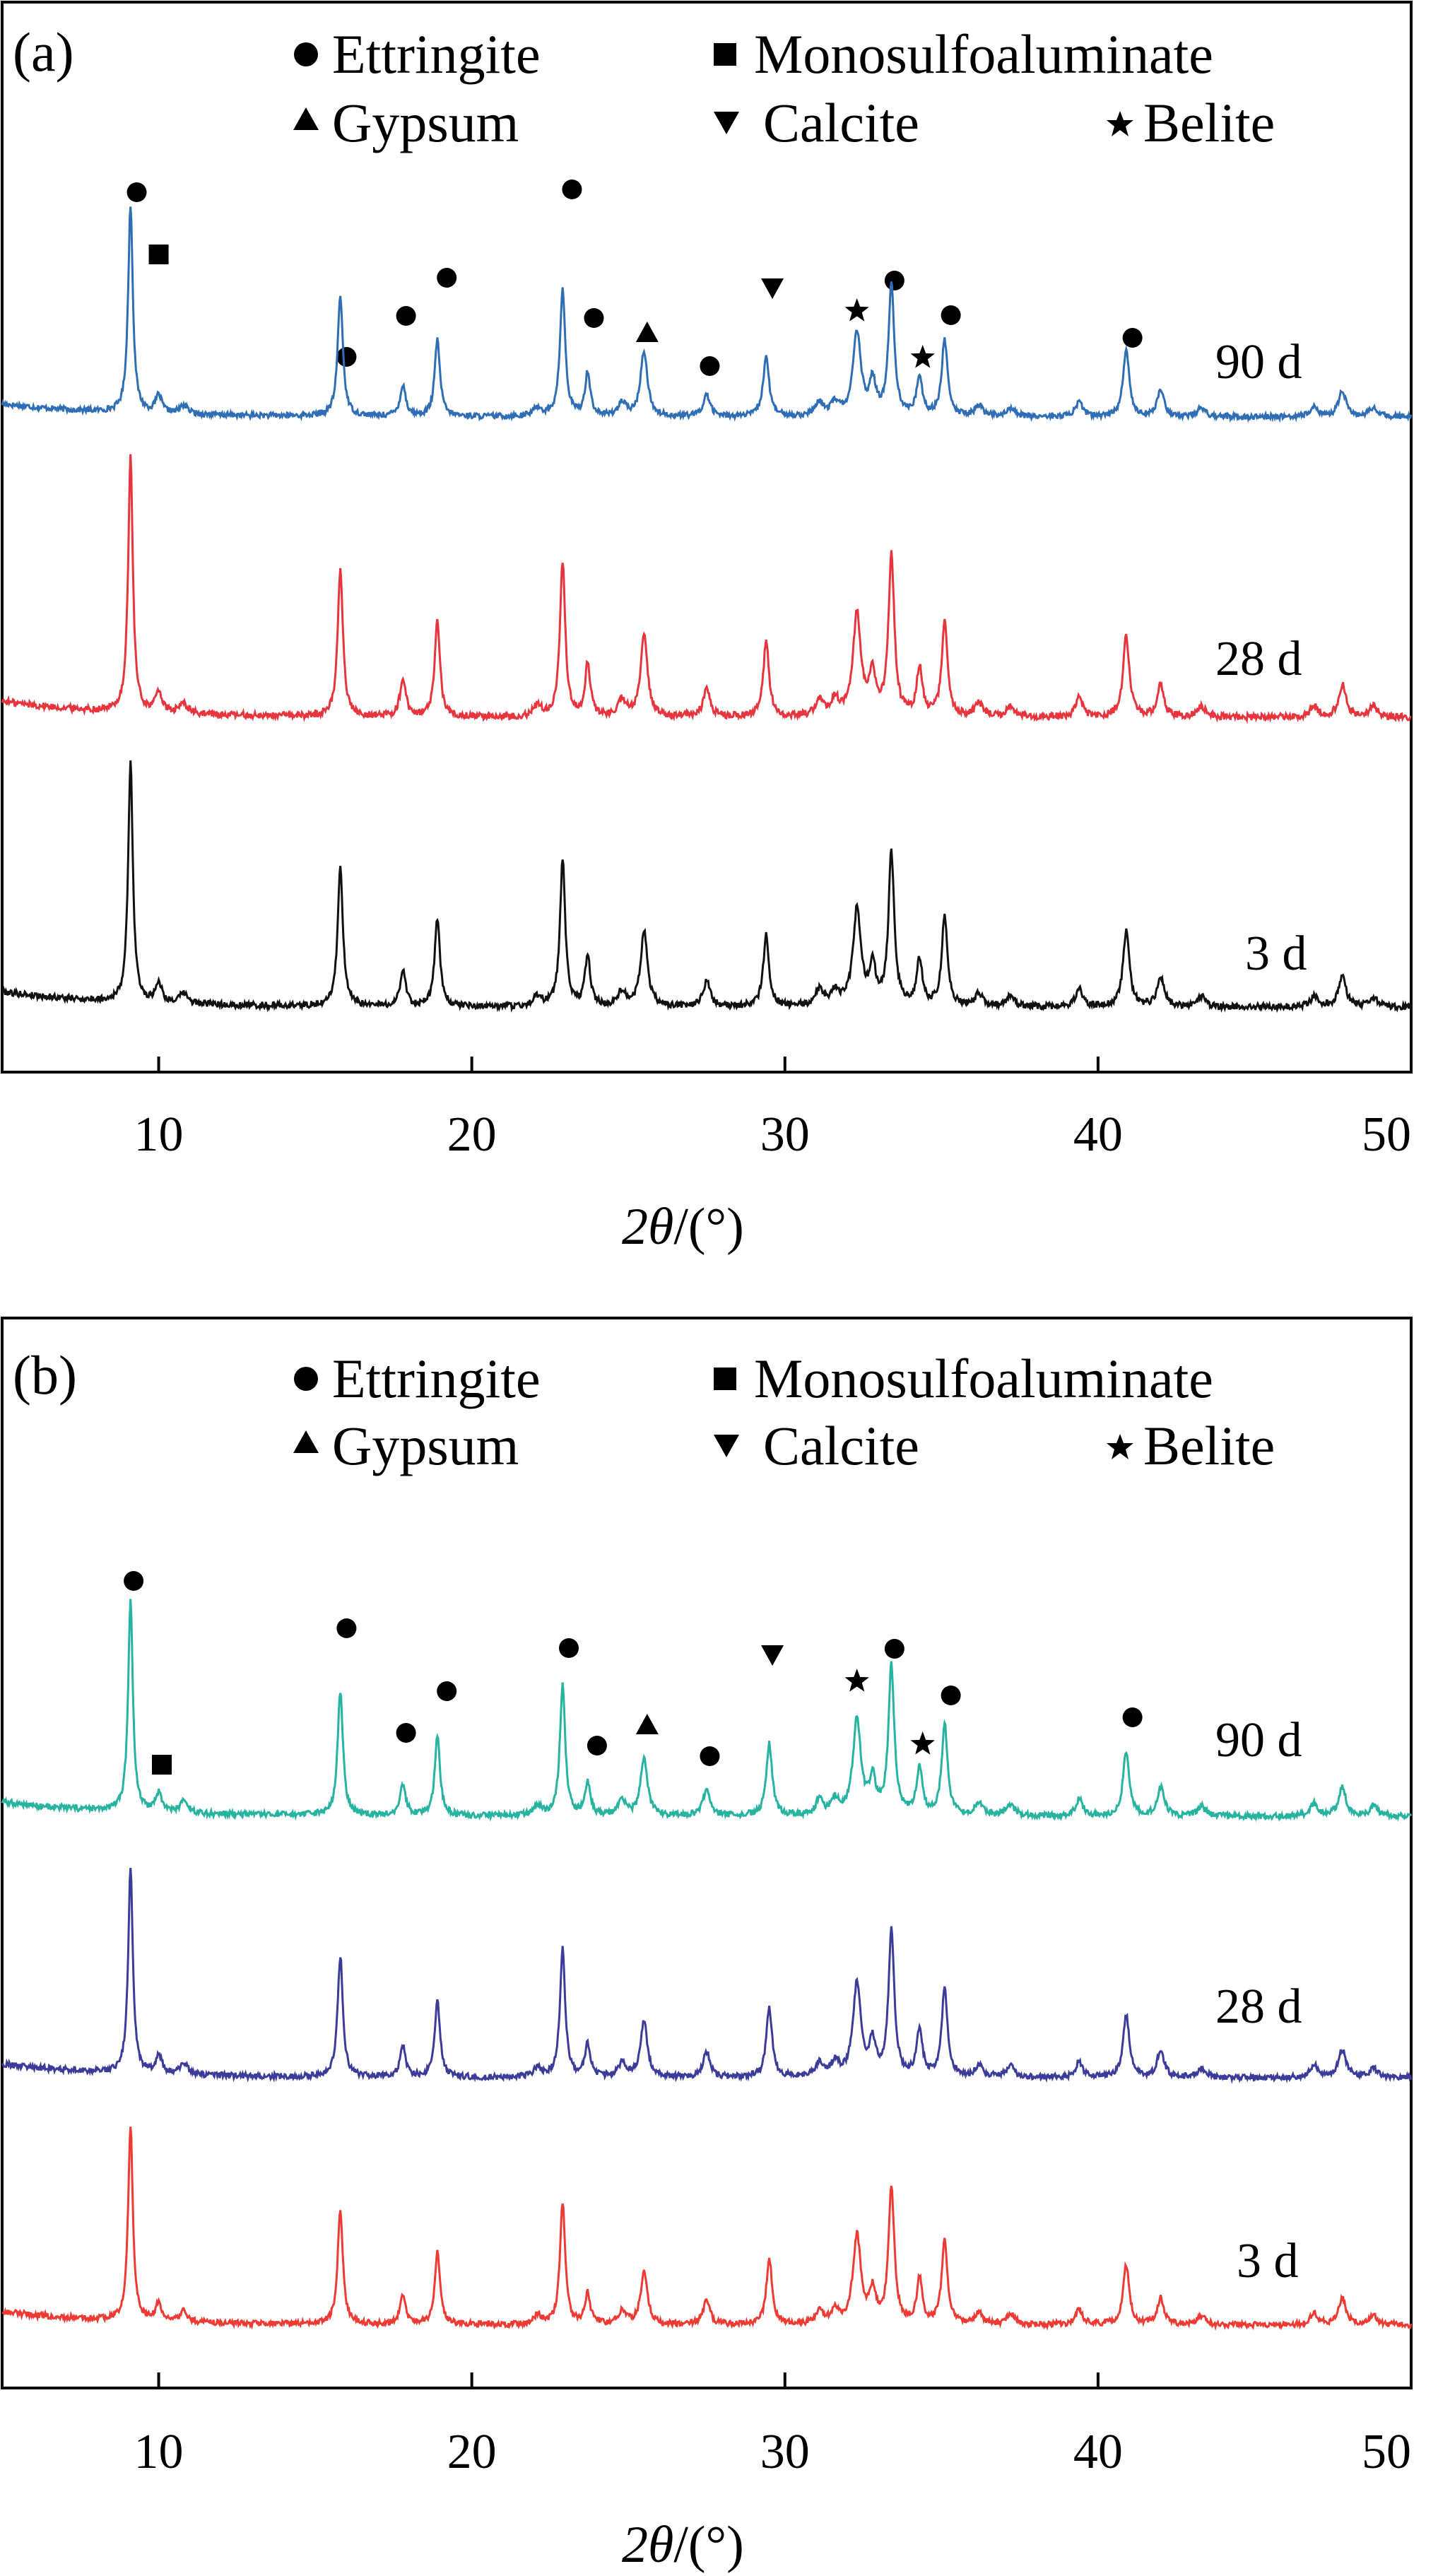 The height and width of the screenshot is (2576, 1438). What do you see at coordinates (45, 1375) in the screenshot?
I see `panel-label-b: (b)` at bounding box center [45, 1375].